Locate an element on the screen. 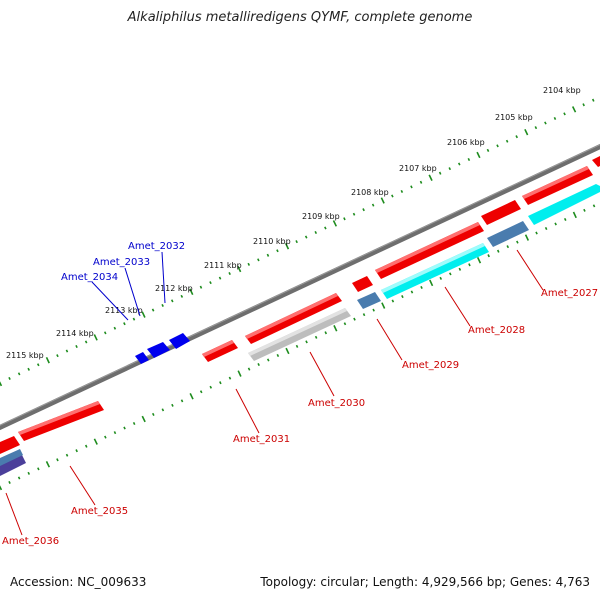  gene-amet-2028 is located at coordinates (435, 271).